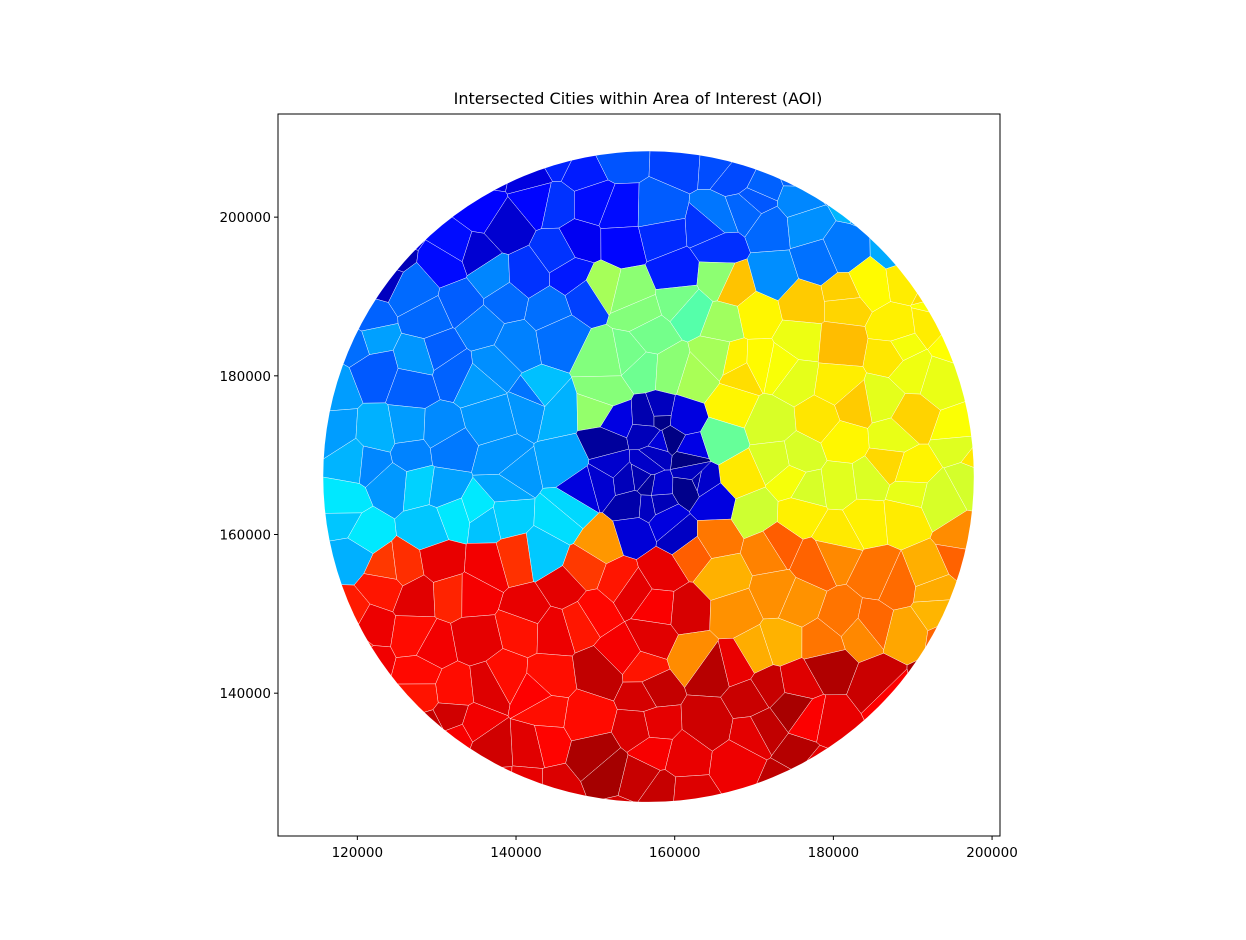 Image resolution: width=1246 pixels, height=940 pixels. What do you see at coordinates (245, 218) in the screenshot?
I see `y-tick-label: 200000` at bounding box center [245, 218].